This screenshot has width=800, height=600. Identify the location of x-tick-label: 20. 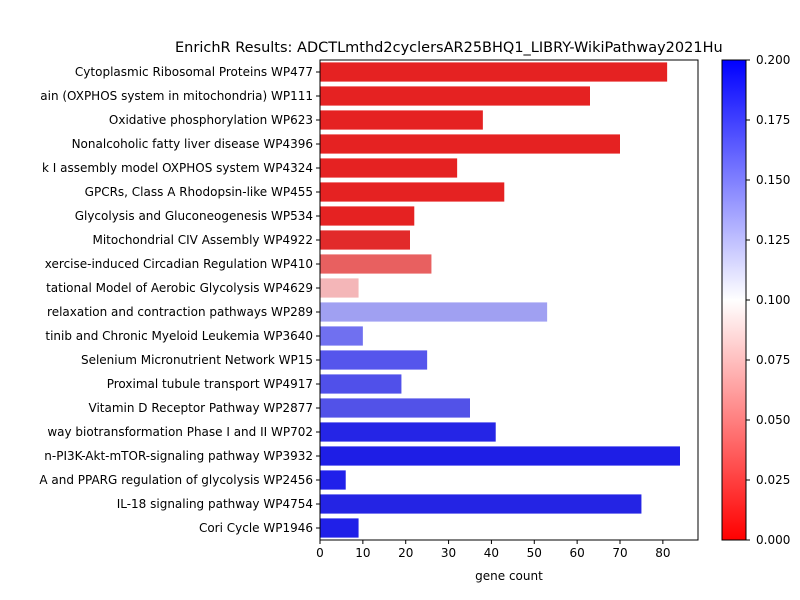
(405, 553).